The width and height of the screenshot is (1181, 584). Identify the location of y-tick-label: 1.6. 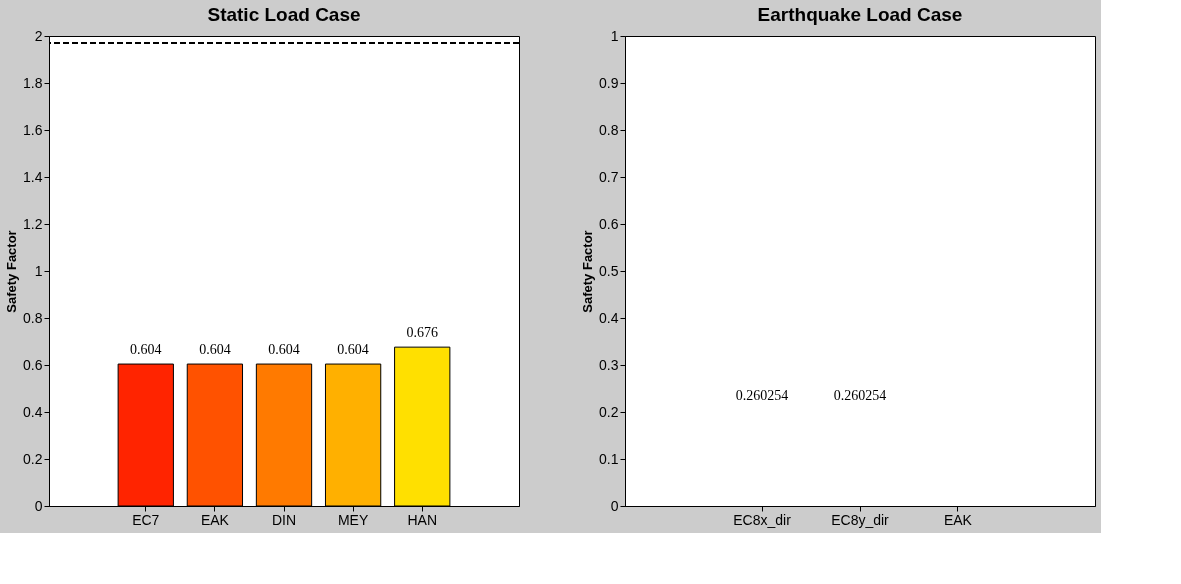
(33, 129).